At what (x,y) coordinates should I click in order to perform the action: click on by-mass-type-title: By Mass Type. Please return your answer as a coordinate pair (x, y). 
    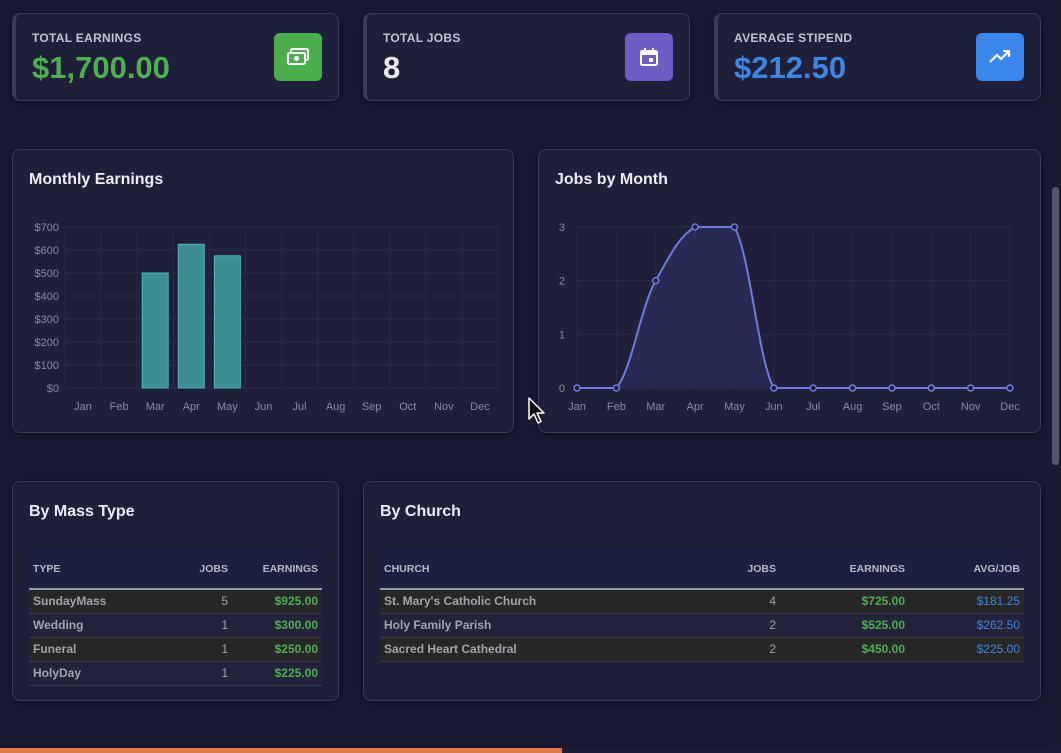
    Looking at the image, I should click on (82, 511).